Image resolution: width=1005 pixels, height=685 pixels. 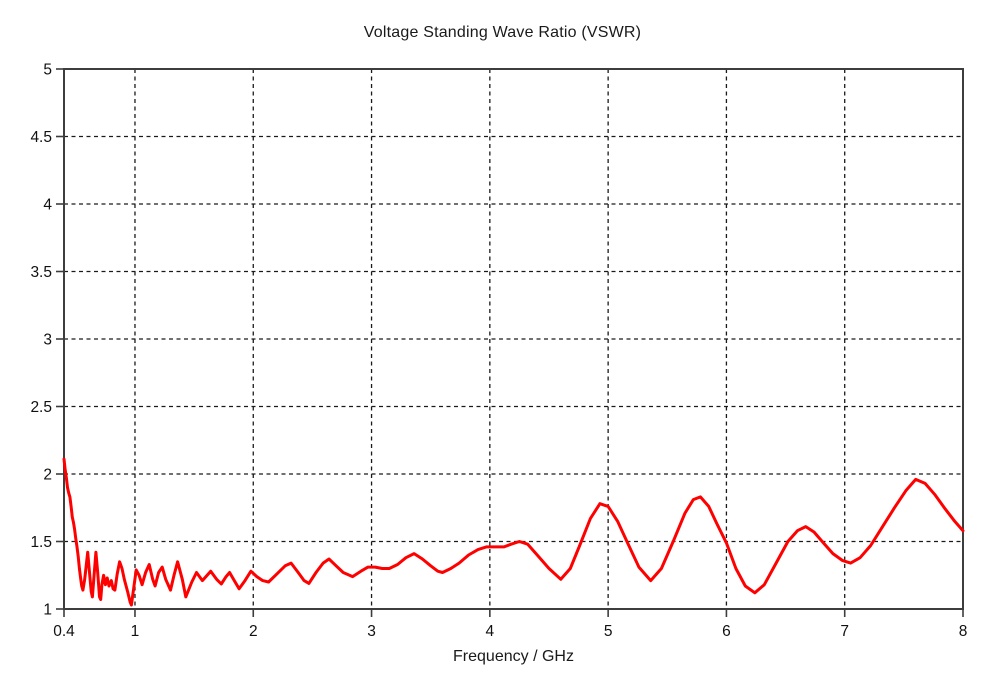 What do you see at coordinates (47, 70) in the screenshot?
I see `y-tick-label: 5` at bounding box center [47, 70].